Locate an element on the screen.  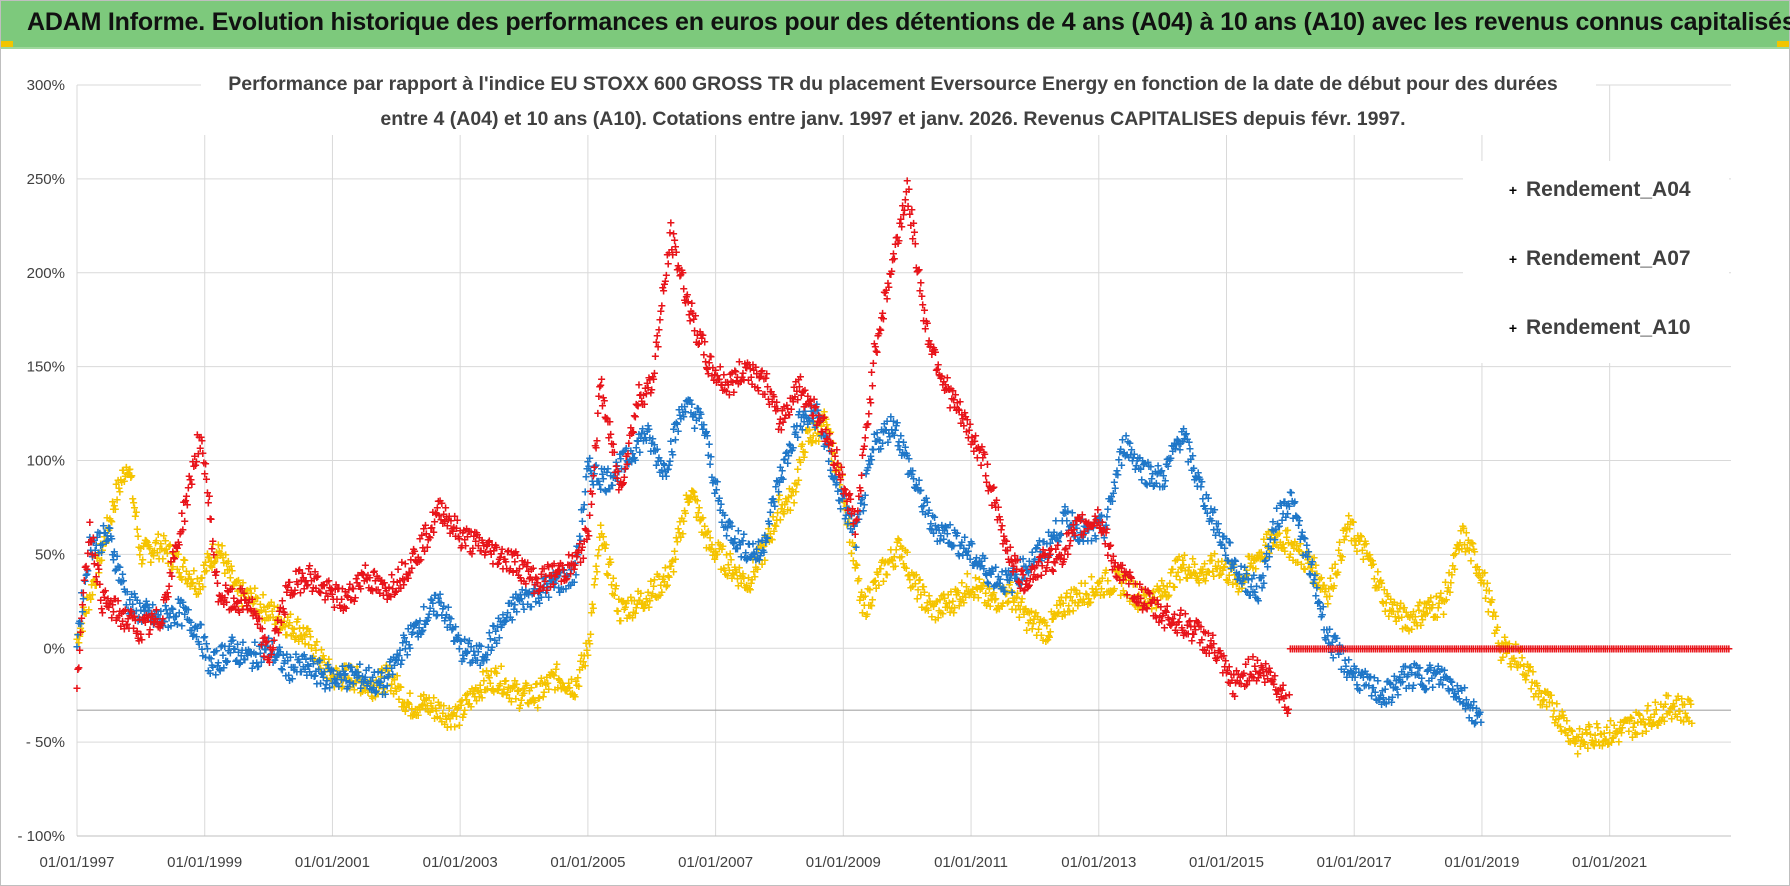
x-tick-label: 01/01/2021 is located at coordinates (1609, 862).